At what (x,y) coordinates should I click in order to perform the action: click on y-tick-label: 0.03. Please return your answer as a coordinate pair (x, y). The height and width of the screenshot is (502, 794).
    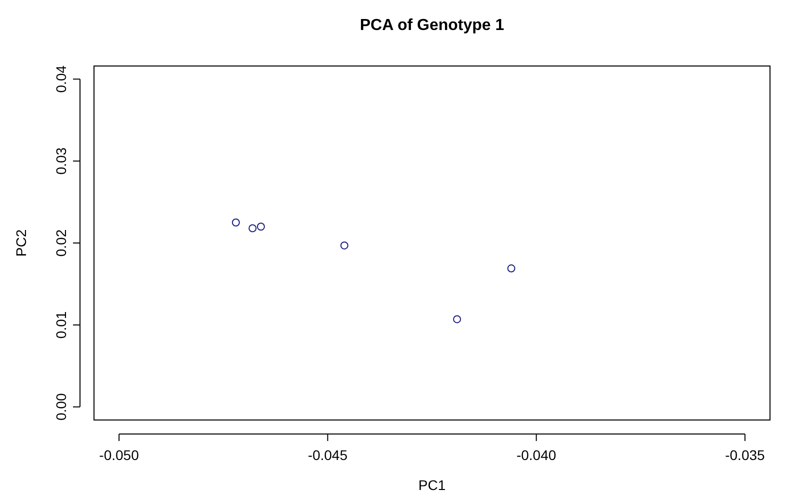
    Looking at the image, I should click on (61, 161).